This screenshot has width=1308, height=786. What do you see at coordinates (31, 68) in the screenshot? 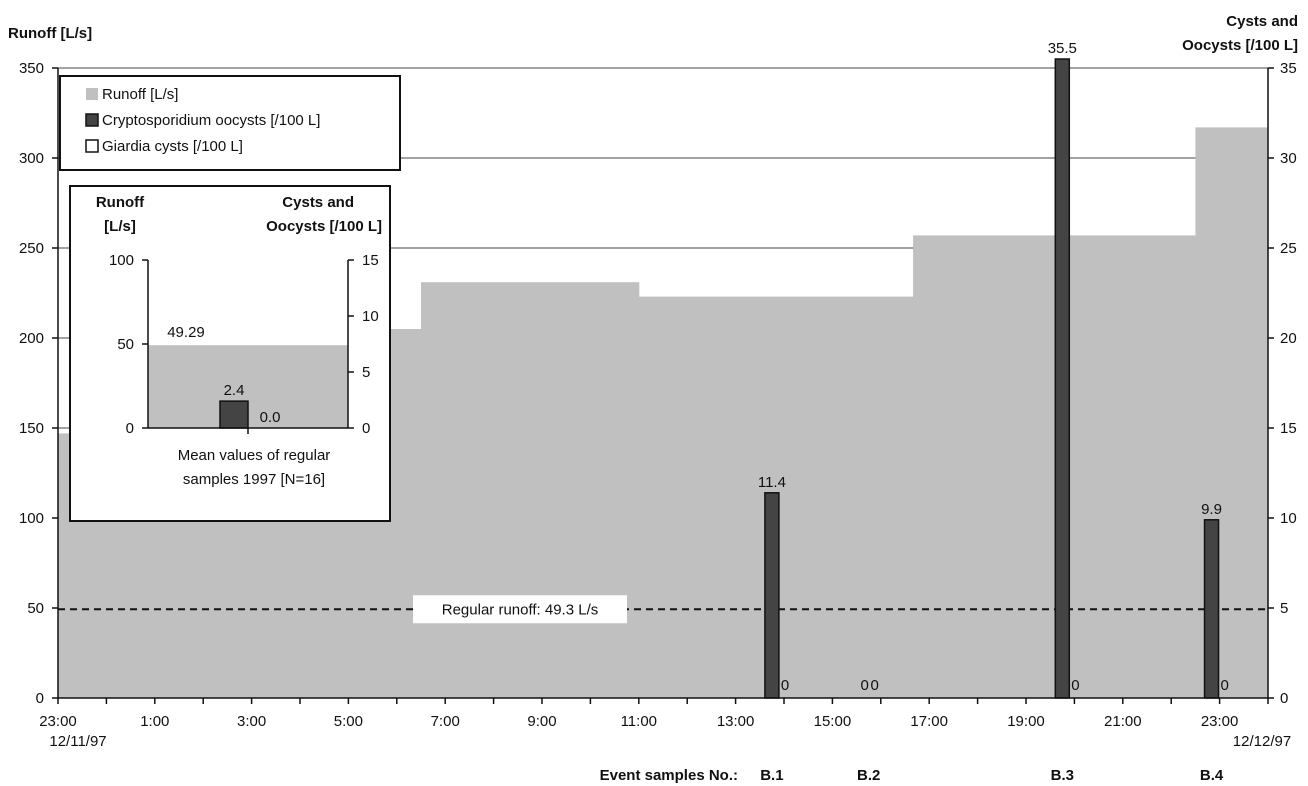
I see `left-tick-label-350: 350` at bounding box center [31, 68].